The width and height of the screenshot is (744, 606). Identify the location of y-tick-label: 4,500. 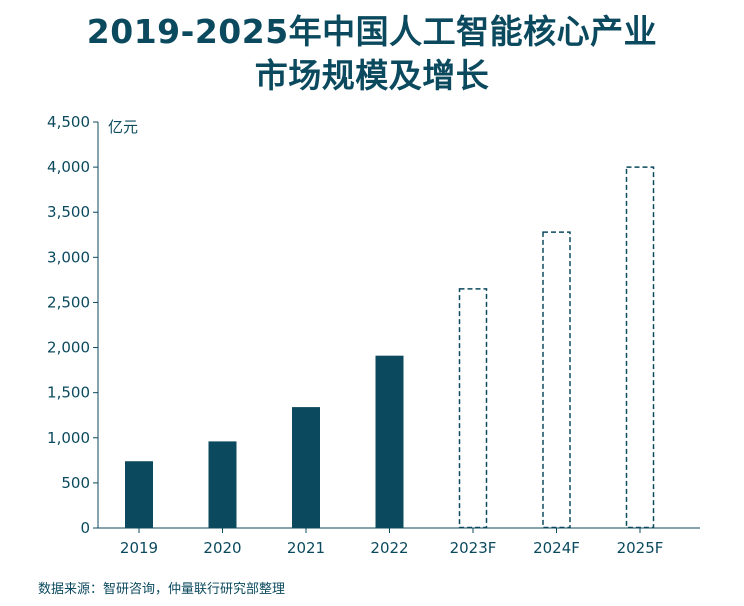
(68, 122).